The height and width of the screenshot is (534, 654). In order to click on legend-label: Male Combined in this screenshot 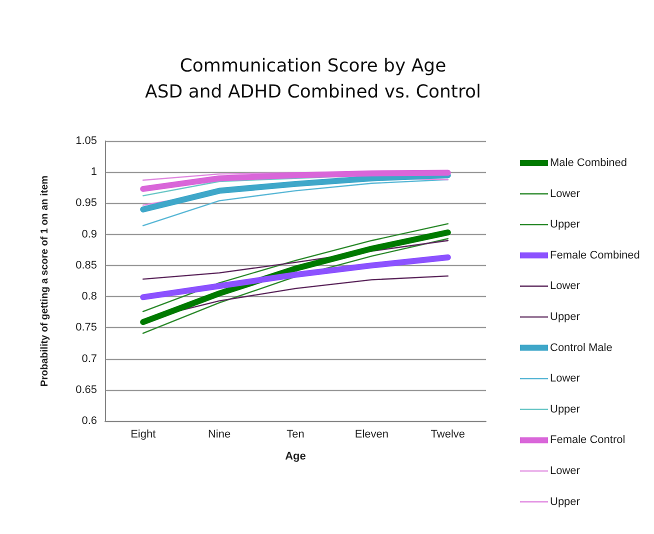, I will do `click(589, 163)`.